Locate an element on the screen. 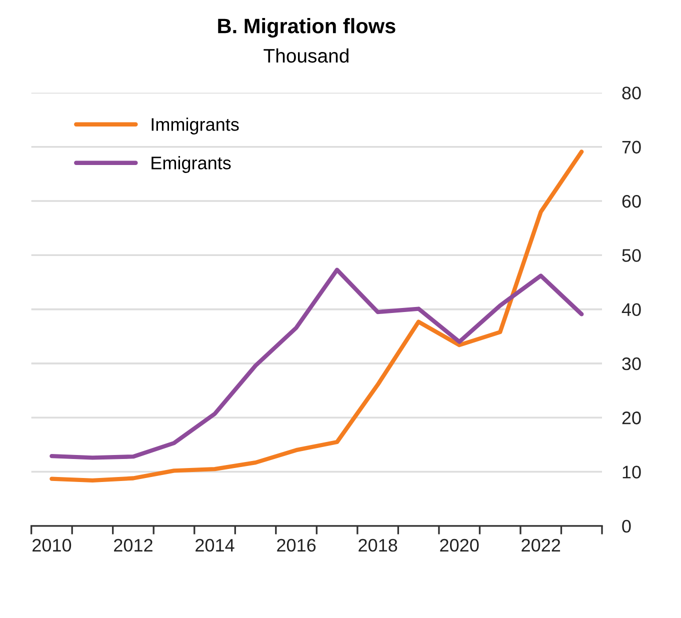 This screenshot has width=681, height=618. y-tick-label: 0 is located at coordinates (626, 526).